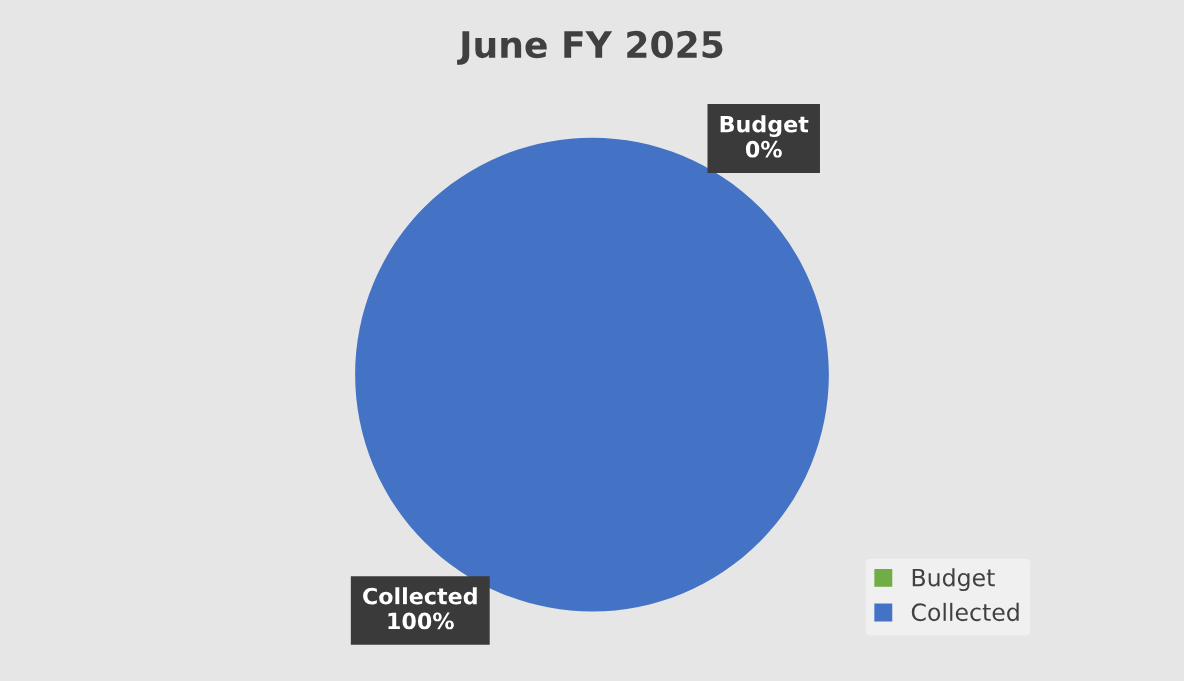 The height and width of the screenshot is (681, 1184). What do you see at coordinates (421, 621) in the screenshot?
I see `data-label: 100%` at bounding box center [421, 621].